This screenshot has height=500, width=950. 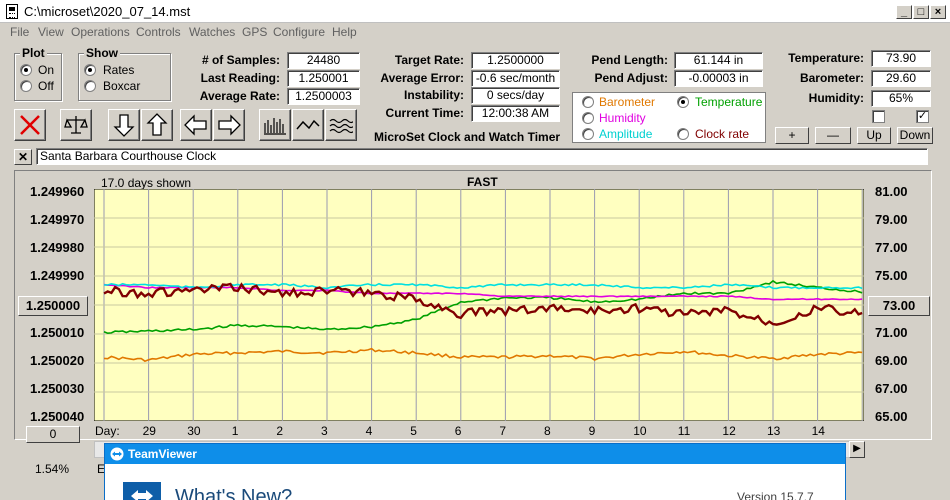 What do you see at coordinates (26, 70) in the screenshot?
I see `plot-on-radio` at bounding box center [26, 70].